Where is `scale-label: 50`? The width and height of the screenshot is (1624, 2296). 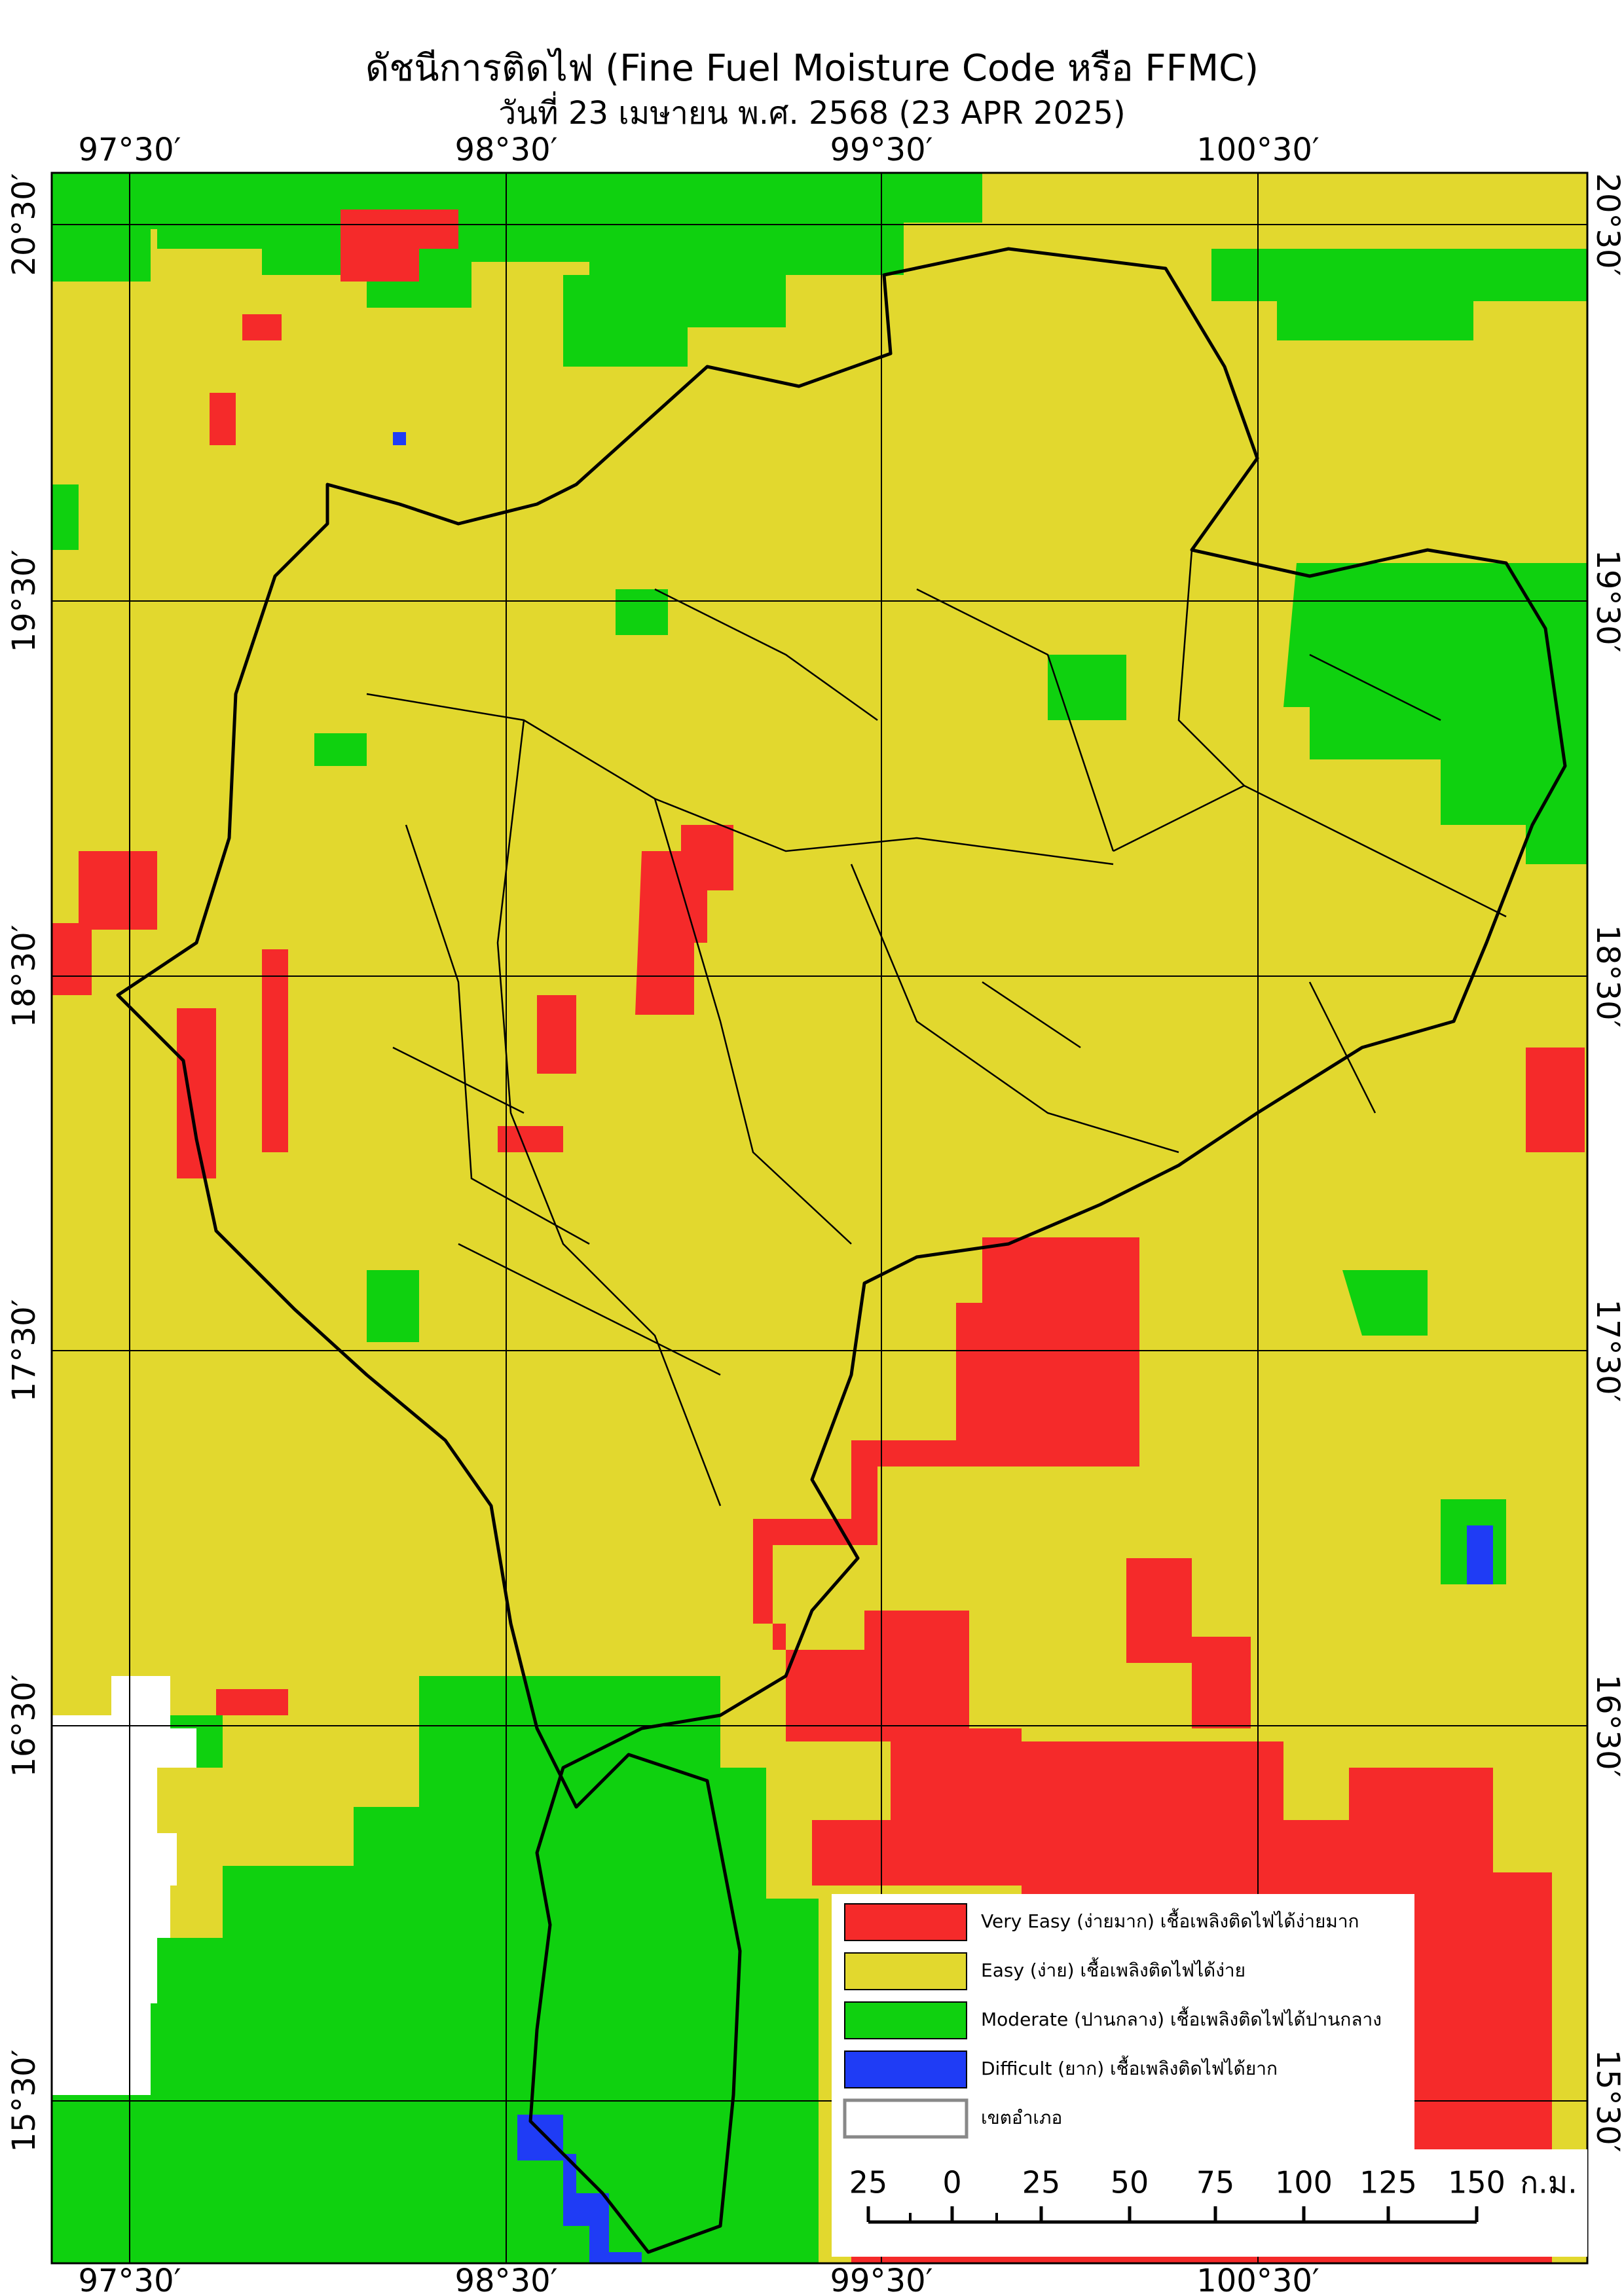
scale-label: 50 is located at coordinates (1130, 2182).